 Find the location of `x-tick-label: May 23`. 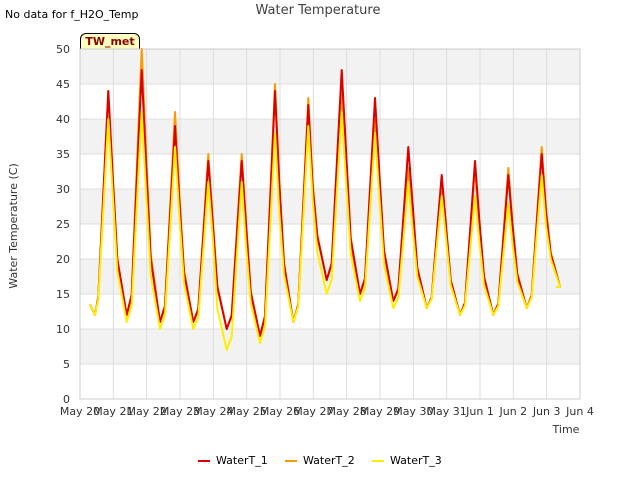

x-tick-label: May 23 is located at coordinates (180, 411).